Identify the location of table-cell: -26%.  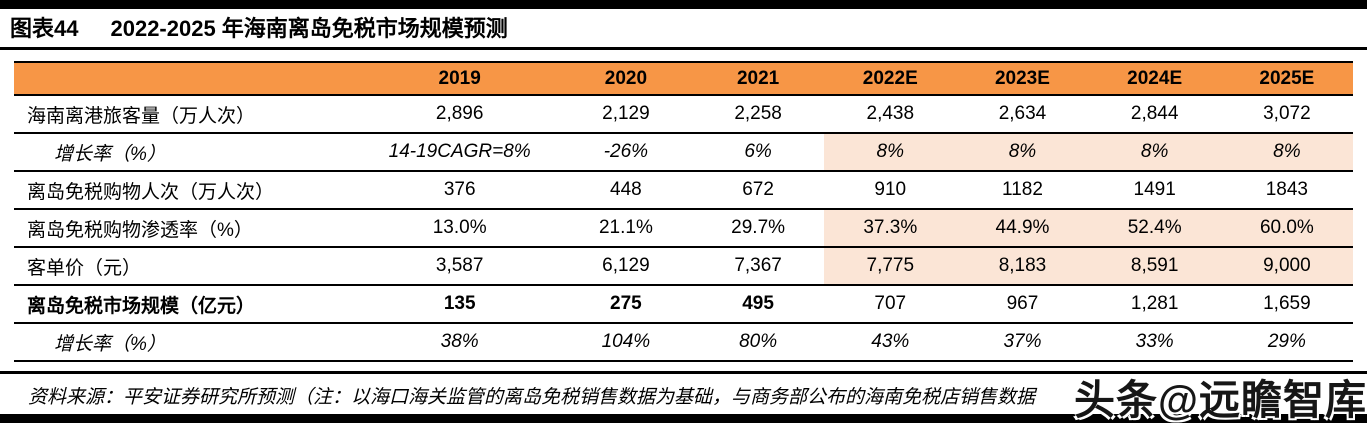
(625, 153).